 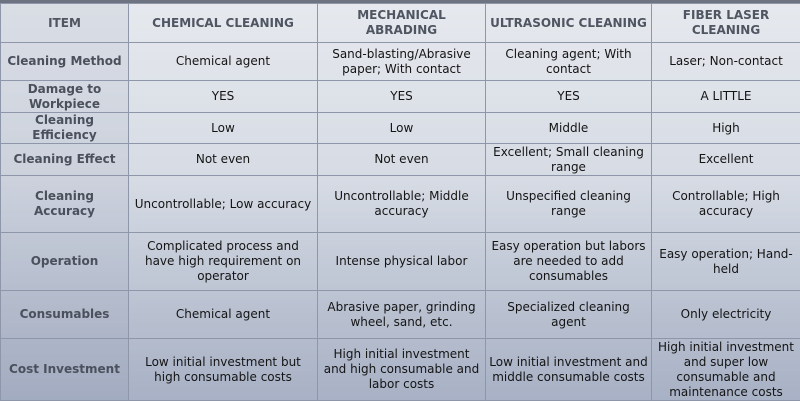 What do you see at coordinates (223, 204) in the screenshot?
I see `table-cell: Uncontrollable; Low accuracy` at bounding box center [223, 204].